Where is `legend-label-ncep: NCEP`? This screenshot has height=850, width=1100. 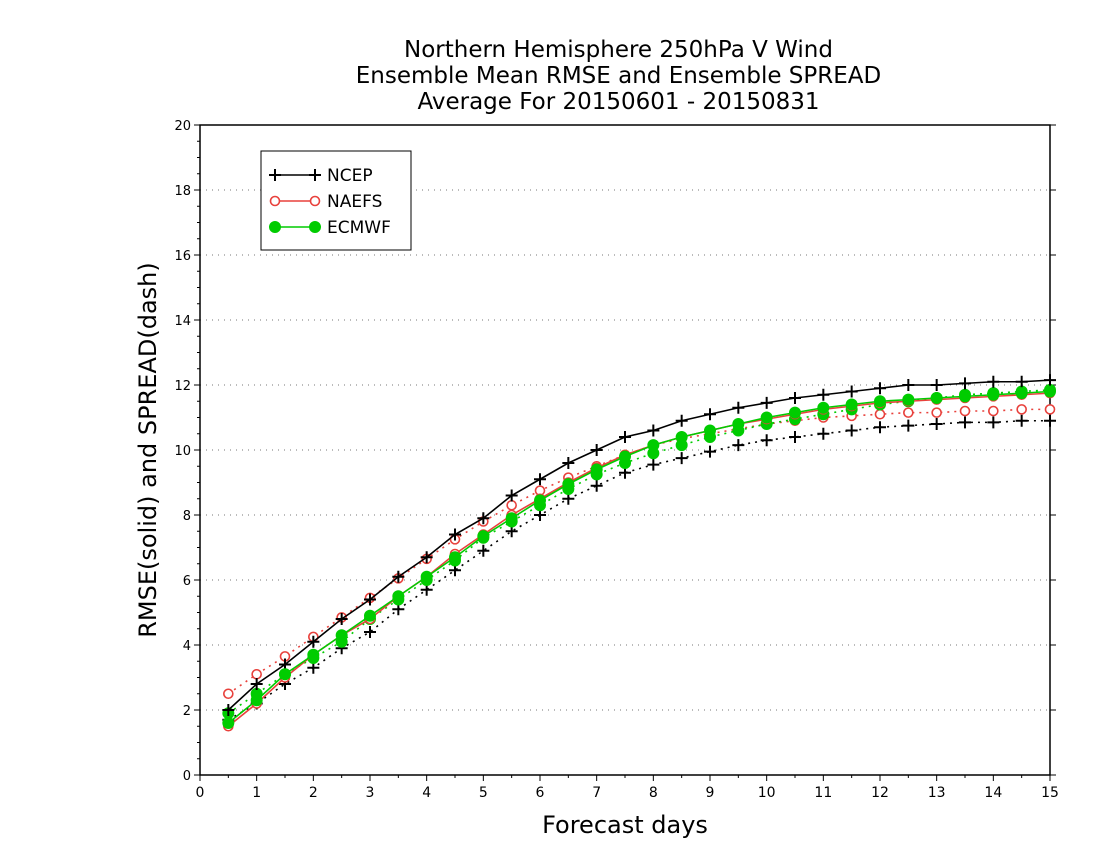 legend-label-ncep: NCEP is located at coordinates (350, 176).